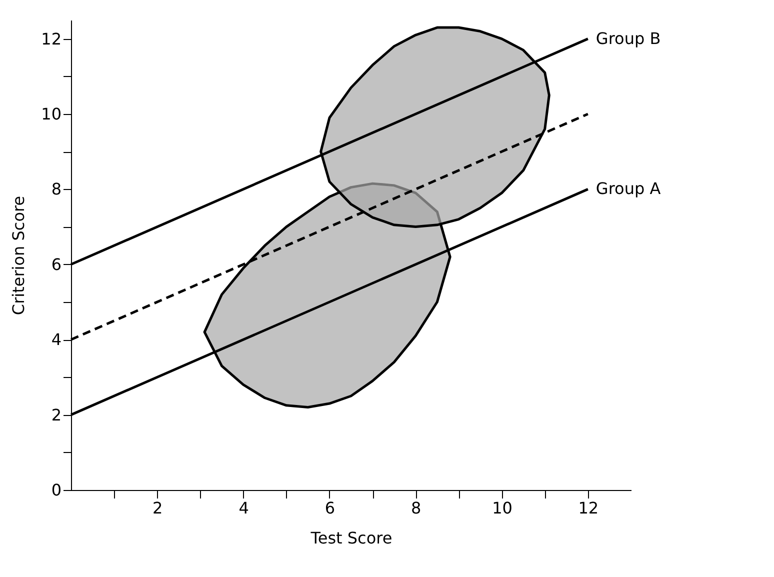 The width and height of the screenshot is (774, 577). Describe the element at coordinates (56, 189) in the screenshot. I see `y-tick-label: 8` at that location.